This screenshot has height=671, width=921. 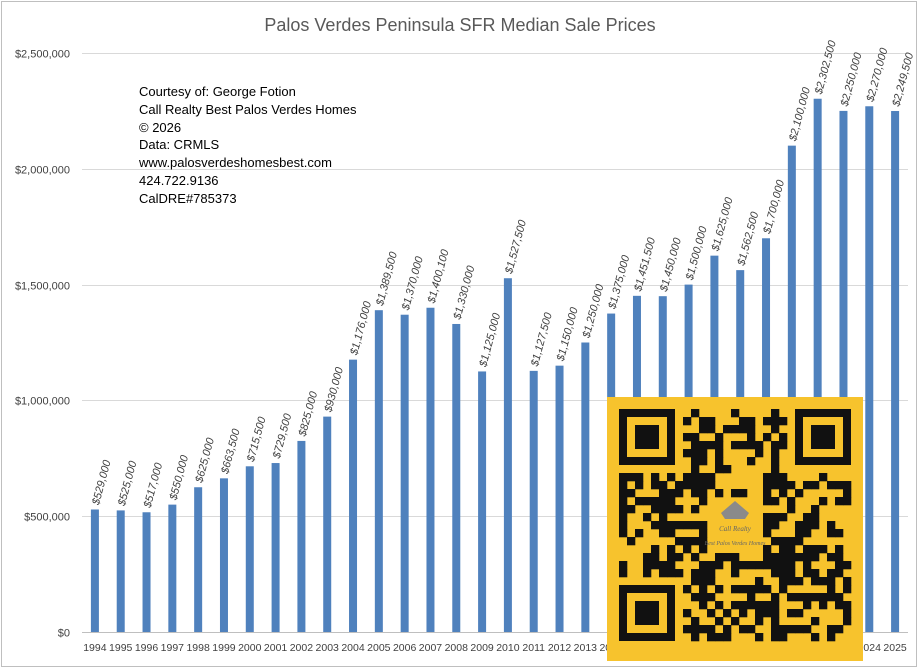 I want to click on qr-code-image: Call Realty Best Palos Verdes Homes, so click(x=735, y=529).